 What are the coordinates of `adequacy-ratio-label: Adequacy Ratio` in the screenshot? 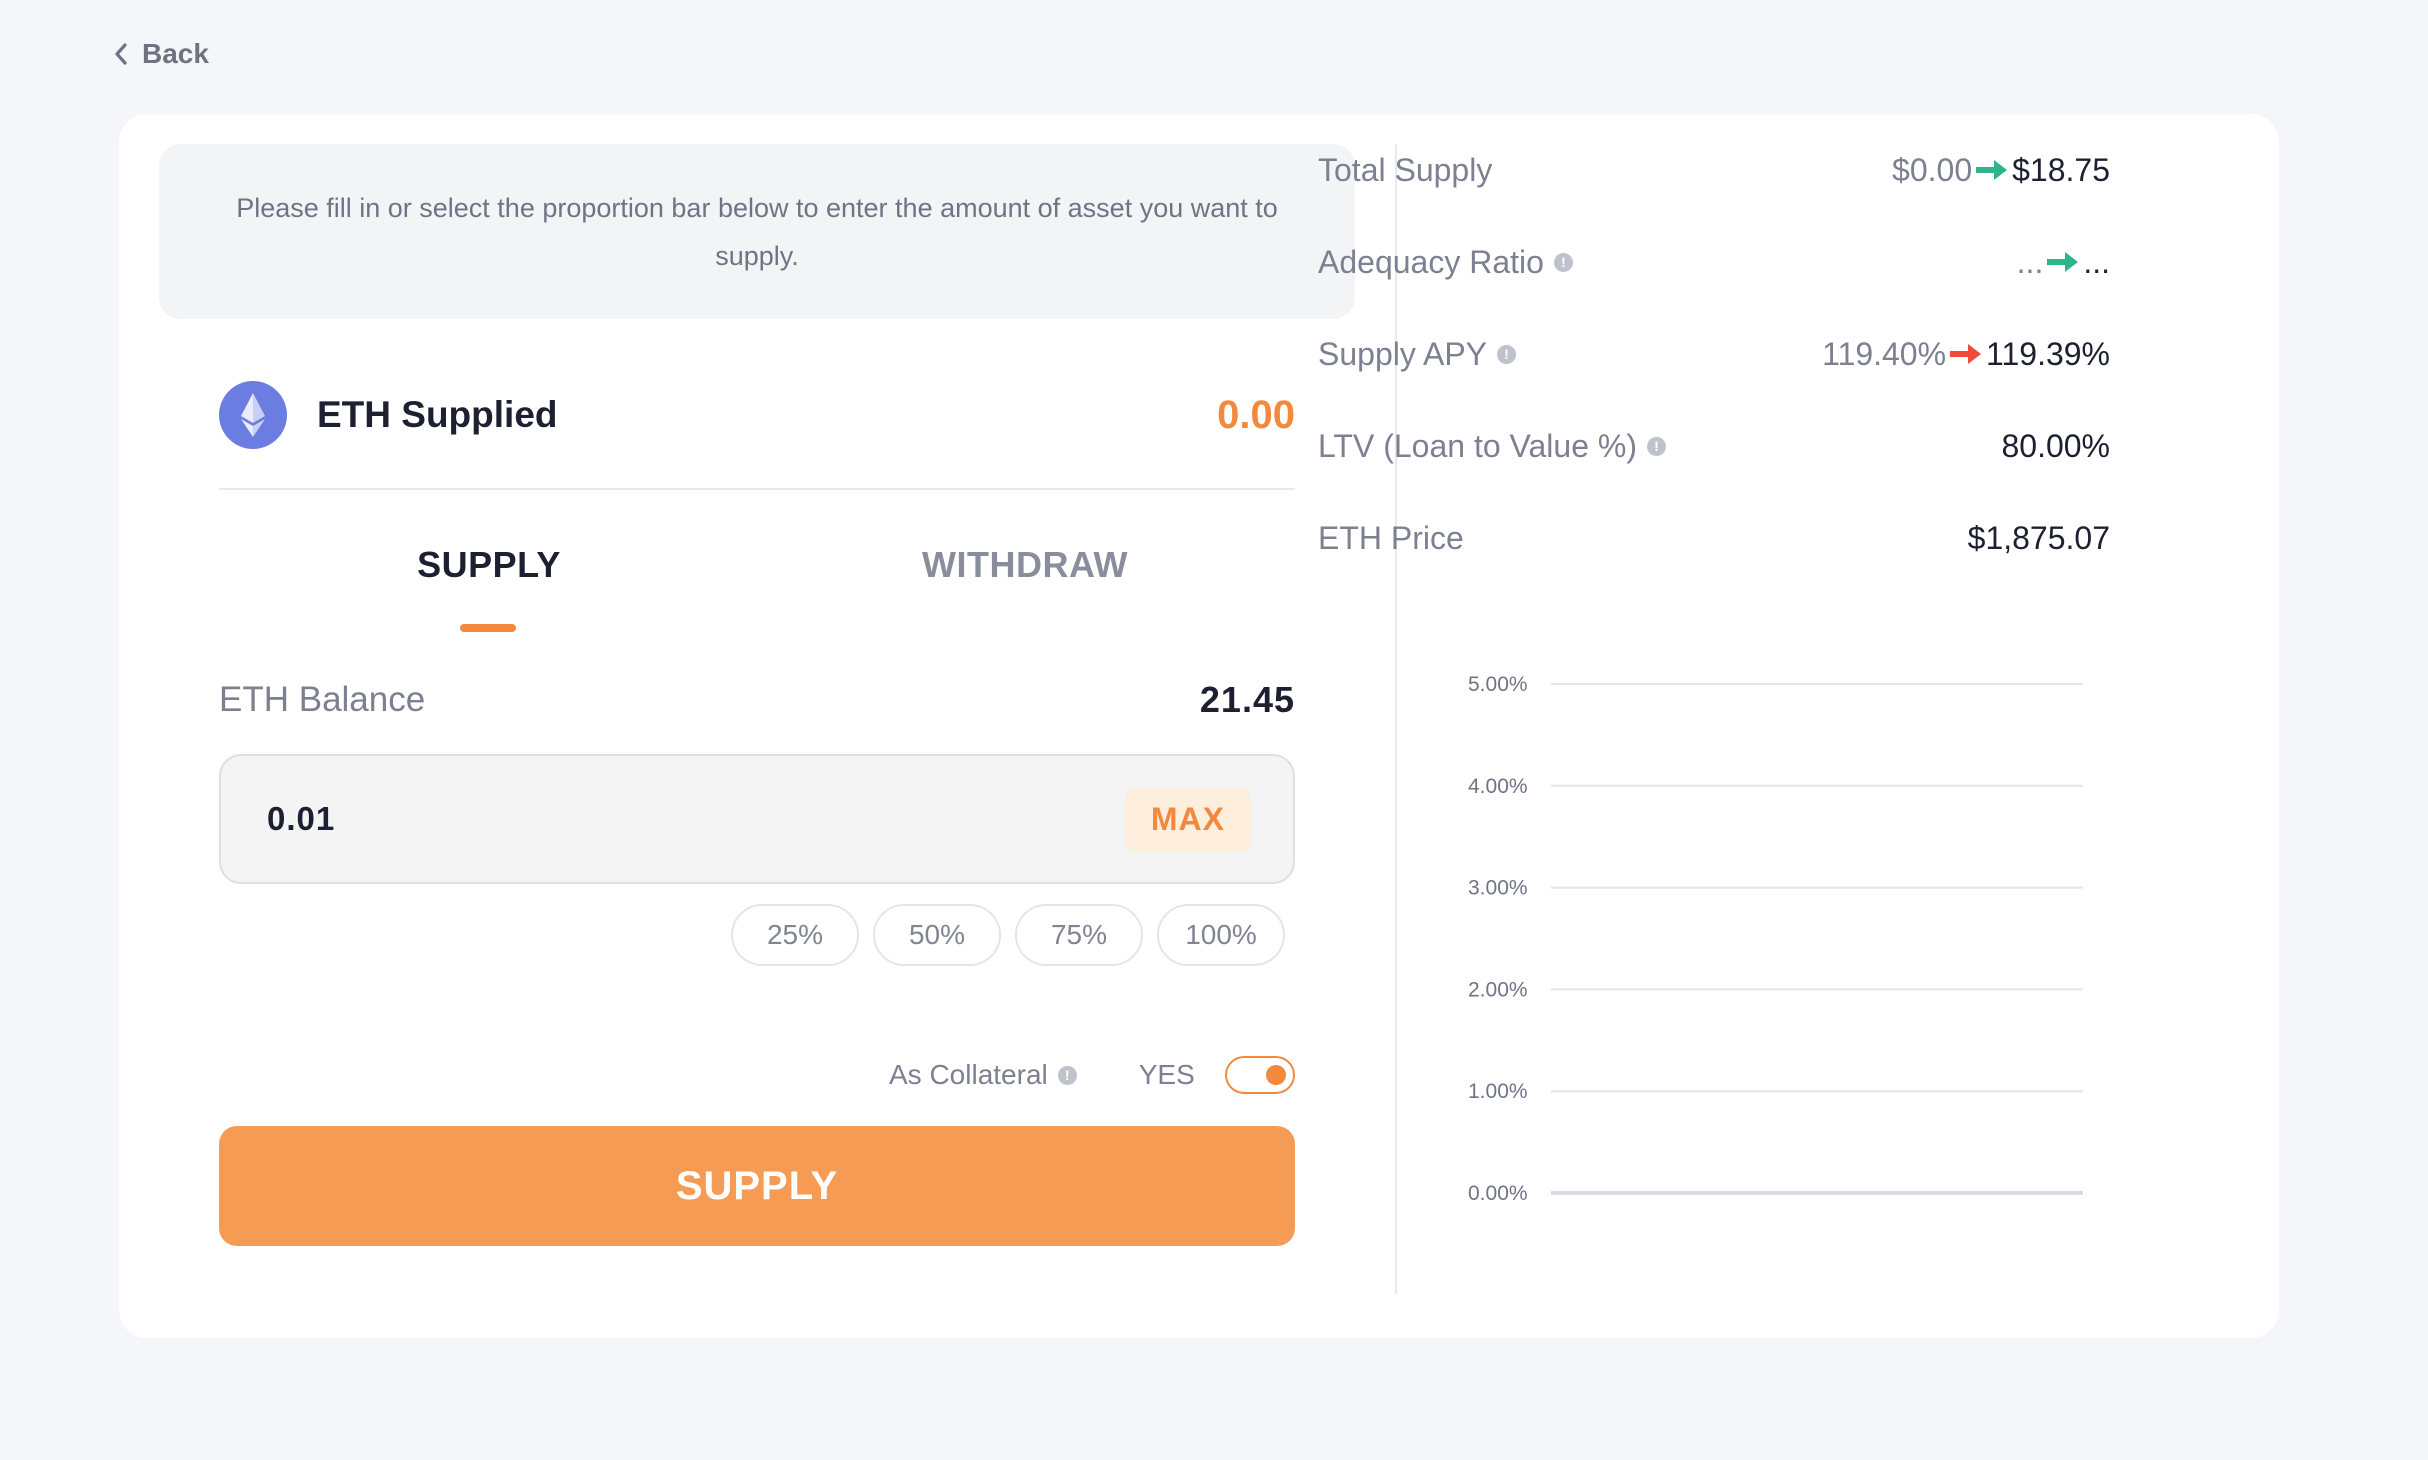 It's located at (1431, 261).